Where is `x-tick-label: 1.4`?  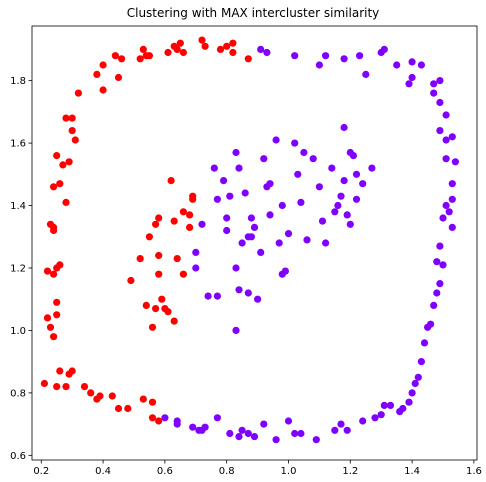 x-tick-label: 1.4 is located at coordinates (412, 471).